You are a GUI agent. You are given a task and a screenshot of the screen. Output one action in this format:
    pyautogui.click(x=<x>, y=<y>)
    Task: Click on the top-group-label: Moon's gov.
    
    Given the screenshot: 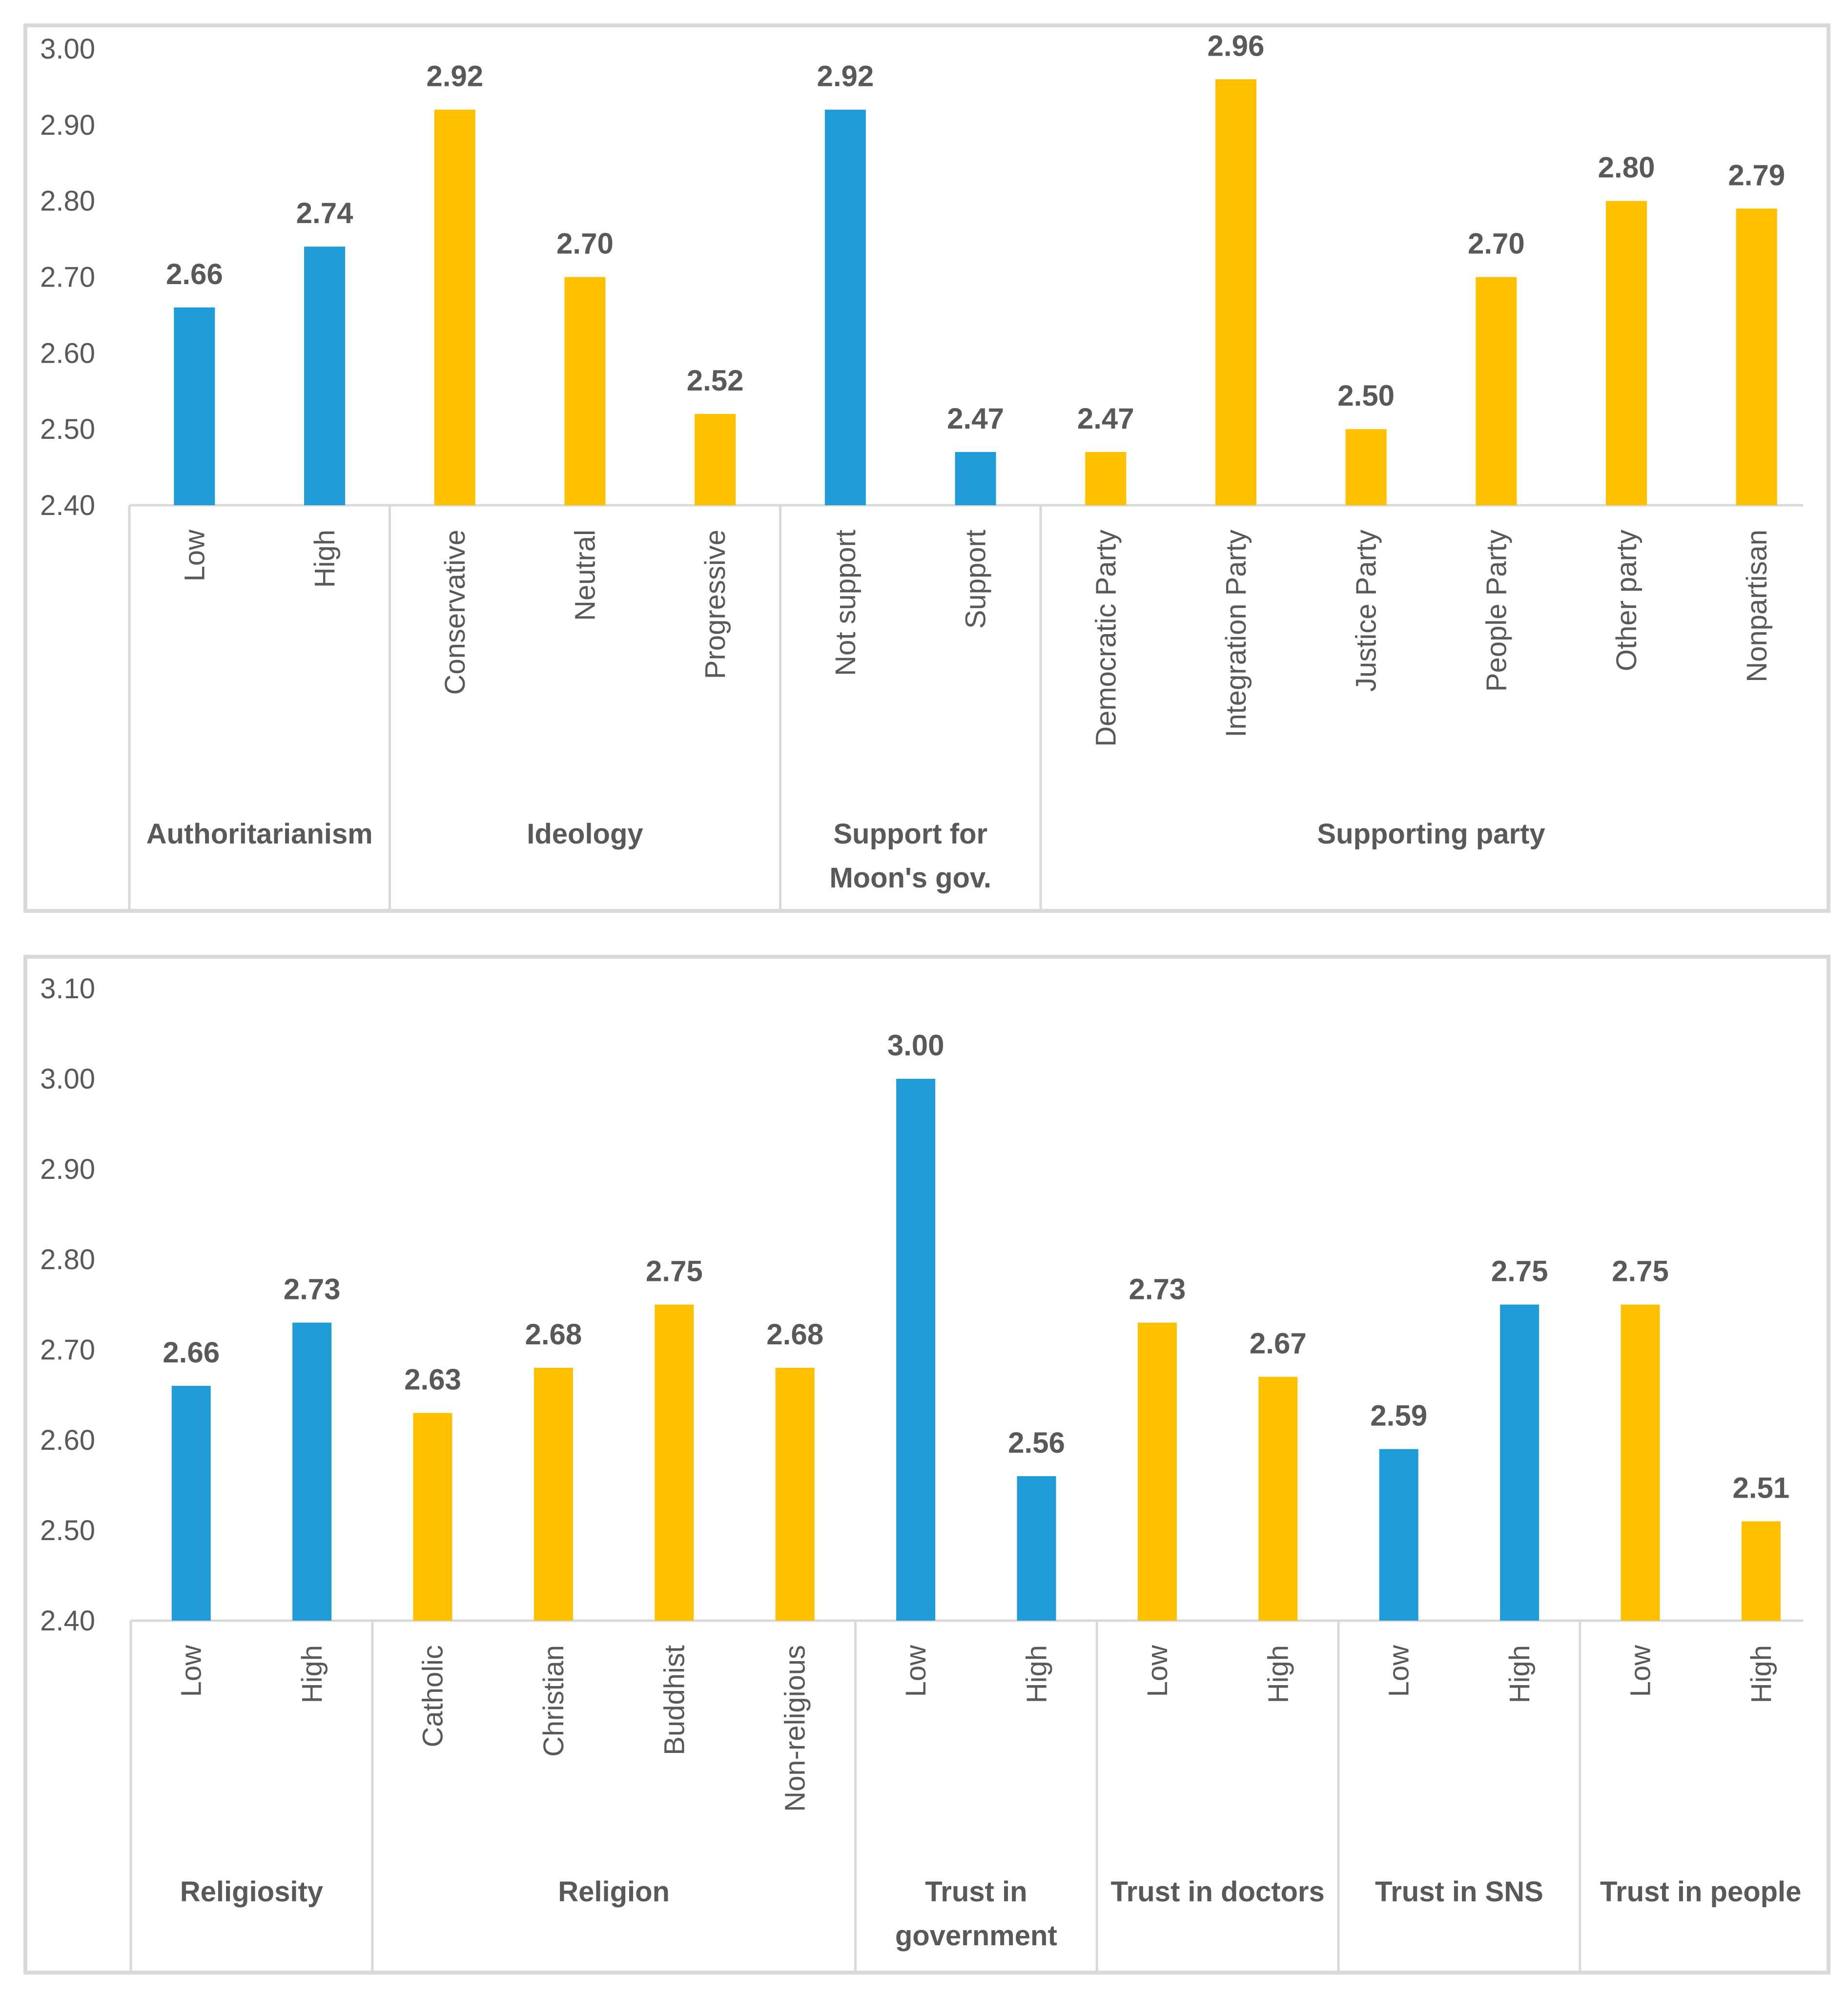 What is the action you would take?
    pyautogui.click(x=910, y=878)
    